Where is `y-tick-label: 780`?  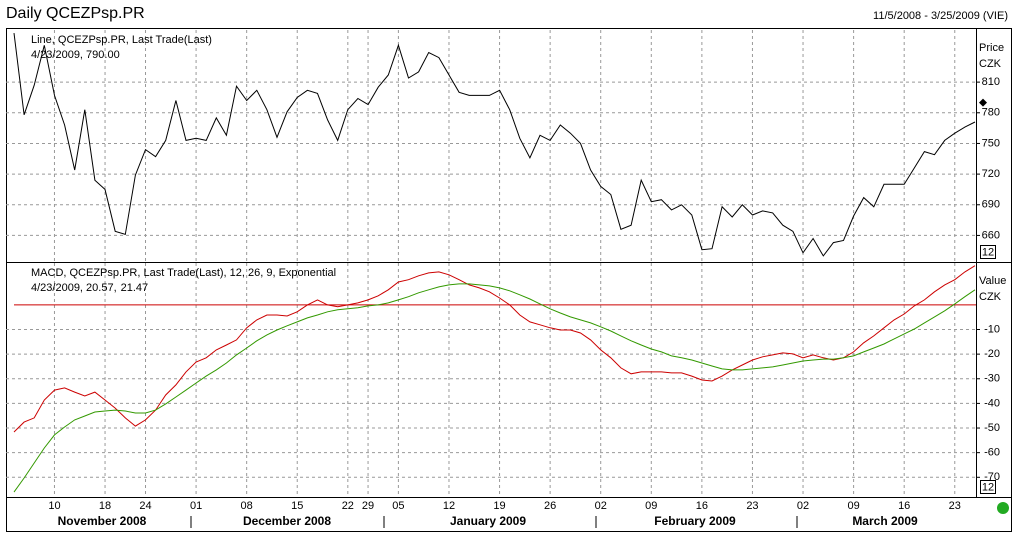
y-tick-label: 780 is located at coordinates (991, 113).